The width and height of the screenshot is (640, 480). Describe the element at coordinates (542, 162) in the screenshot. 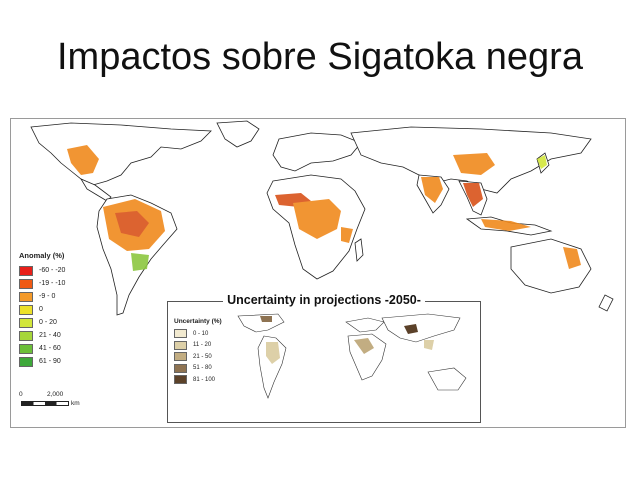

I see `japan-green` at that location.